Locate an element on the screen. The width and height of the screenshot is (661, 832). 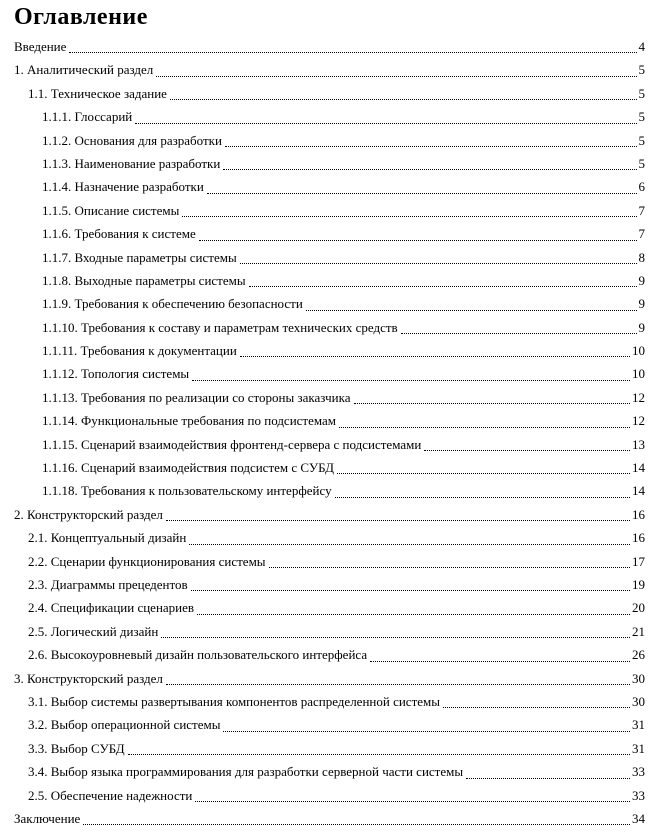
toc-entry: 1.1.2. Основания для разработки 5 is located at coordinates (329, 140).